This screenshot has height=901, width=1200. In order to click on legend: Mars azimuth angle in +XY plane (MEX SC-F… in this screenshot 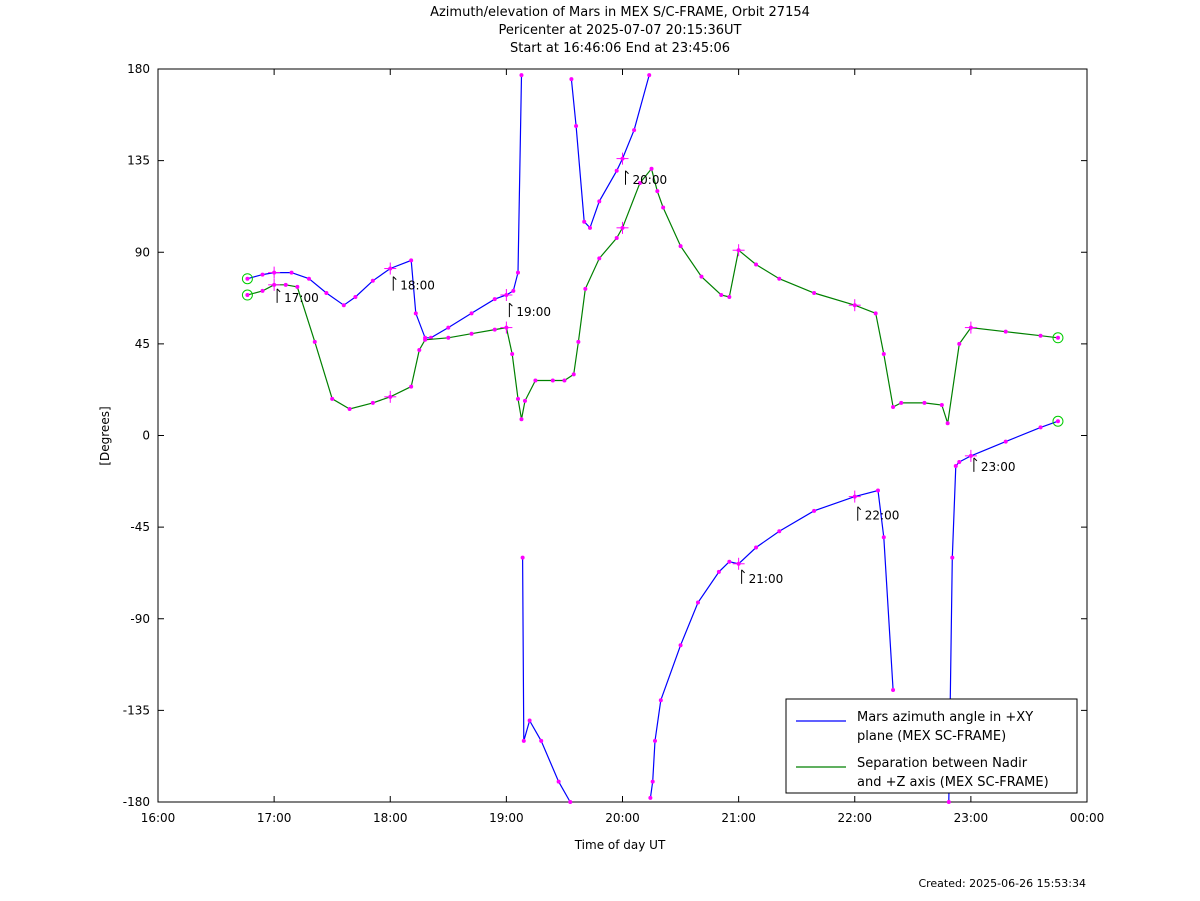, I will do `click(931, 746)`.